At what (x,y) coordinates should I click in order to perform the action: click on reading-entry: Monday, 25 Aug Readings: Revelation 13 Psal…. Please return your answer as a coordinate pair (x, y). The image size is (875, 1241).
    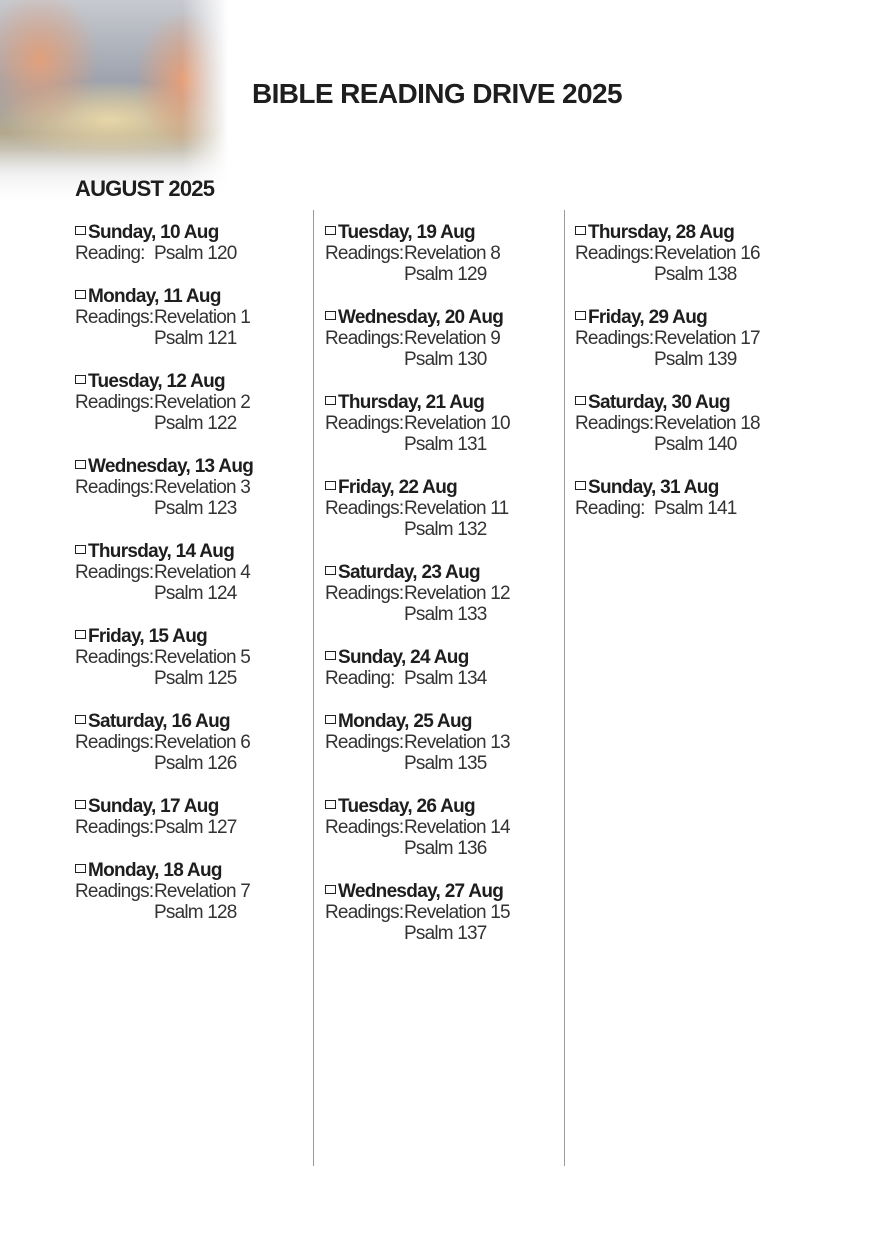
    Looking at the image, I should click on (440, 742).